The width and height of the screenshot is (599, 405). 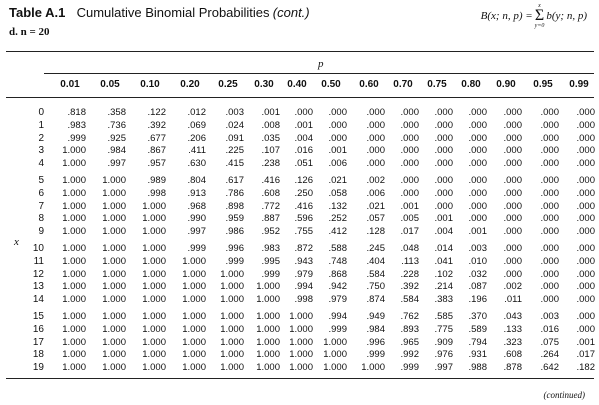 I want to click on table-cell: .642, so click(x=550, y=368).